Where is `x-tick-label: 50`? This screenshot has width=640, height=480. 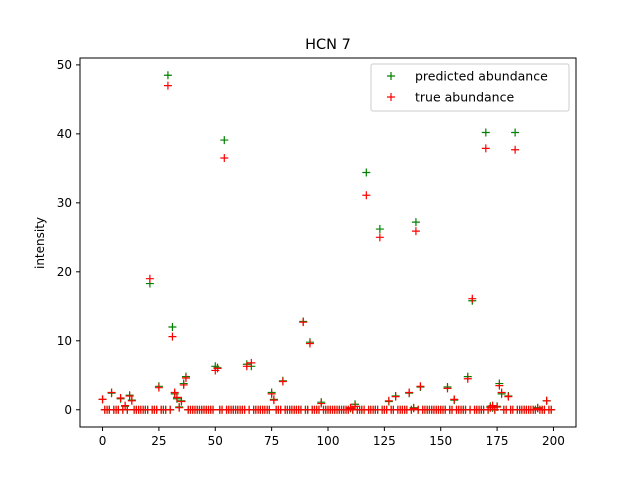 x-tick-label: 50 is located at coordinates (215, 441).